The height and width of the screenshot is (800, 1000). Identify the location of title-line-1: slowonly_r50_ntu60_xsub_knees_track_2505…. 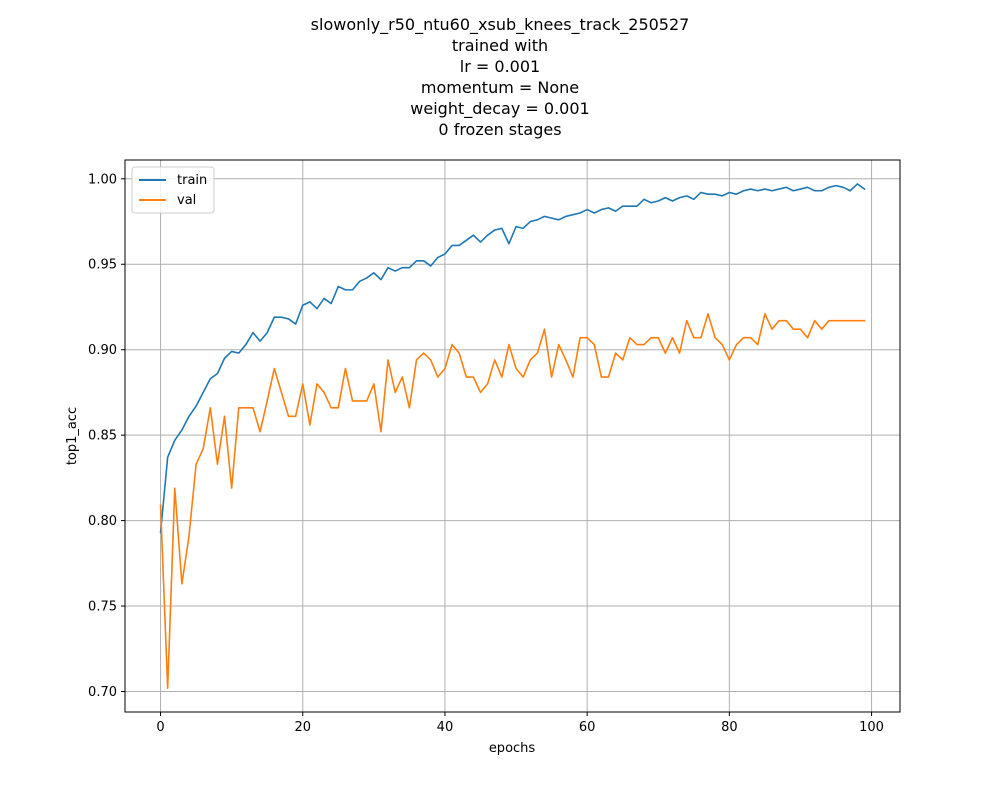
(500, 25).